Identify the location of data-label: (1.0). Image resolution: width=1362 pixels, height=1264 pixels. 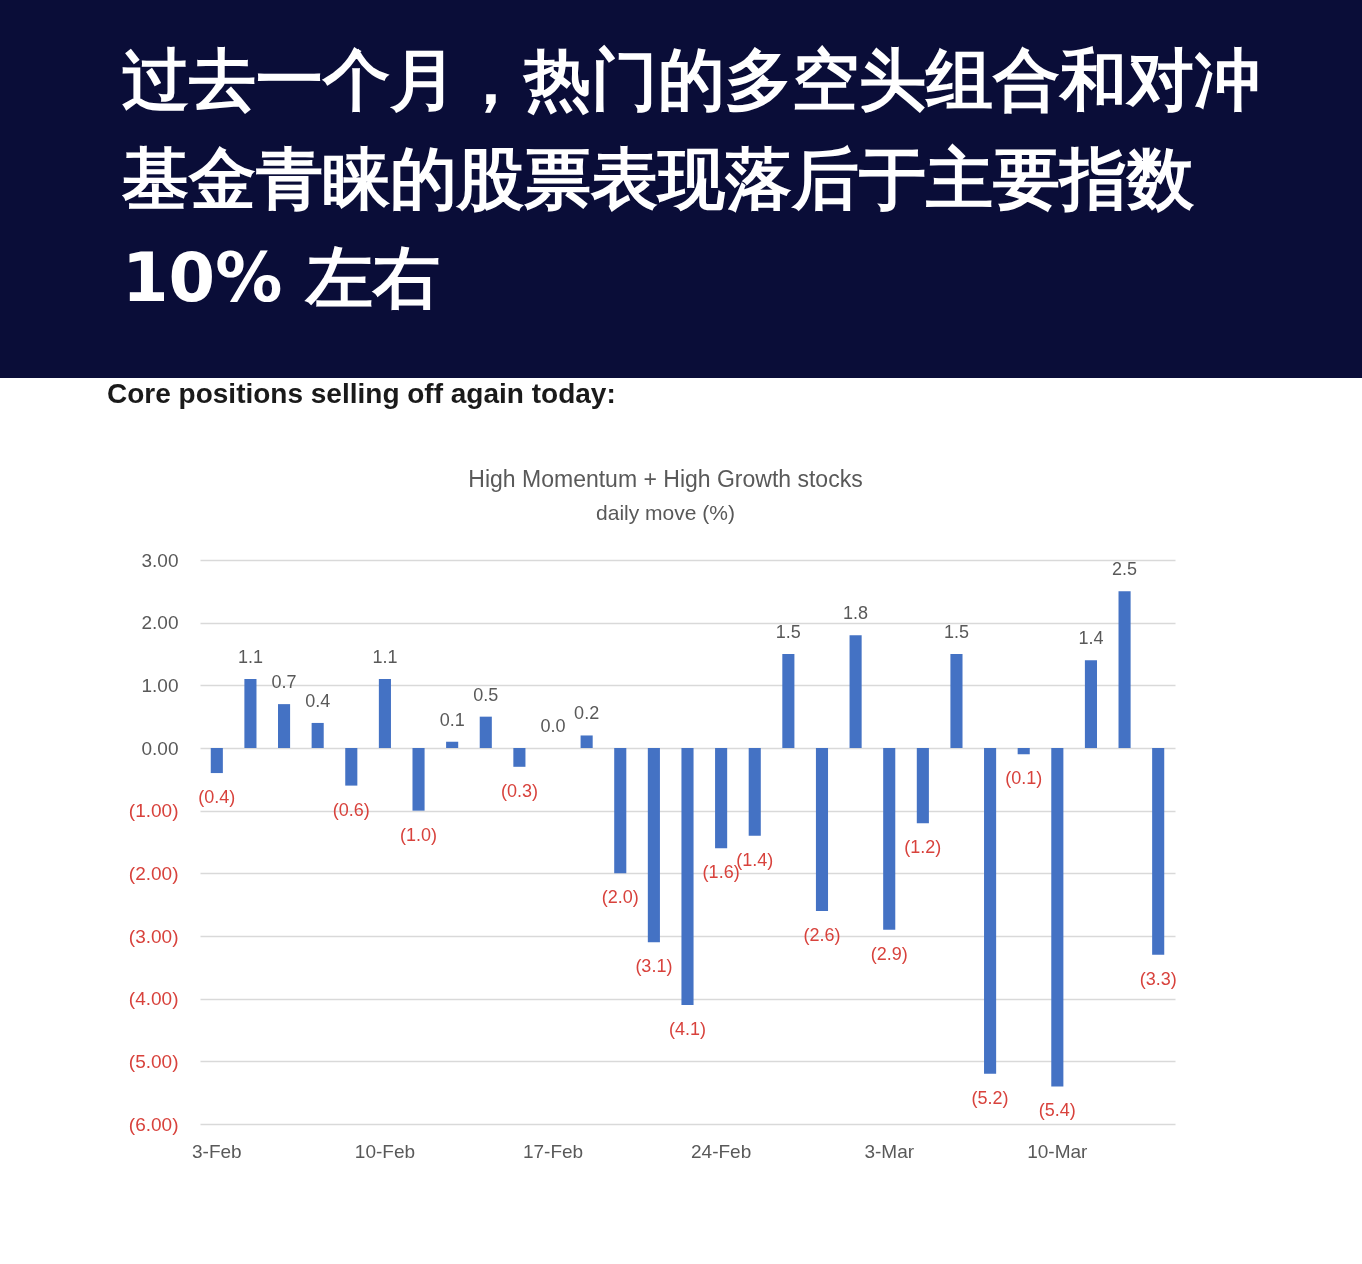
(419, 834).